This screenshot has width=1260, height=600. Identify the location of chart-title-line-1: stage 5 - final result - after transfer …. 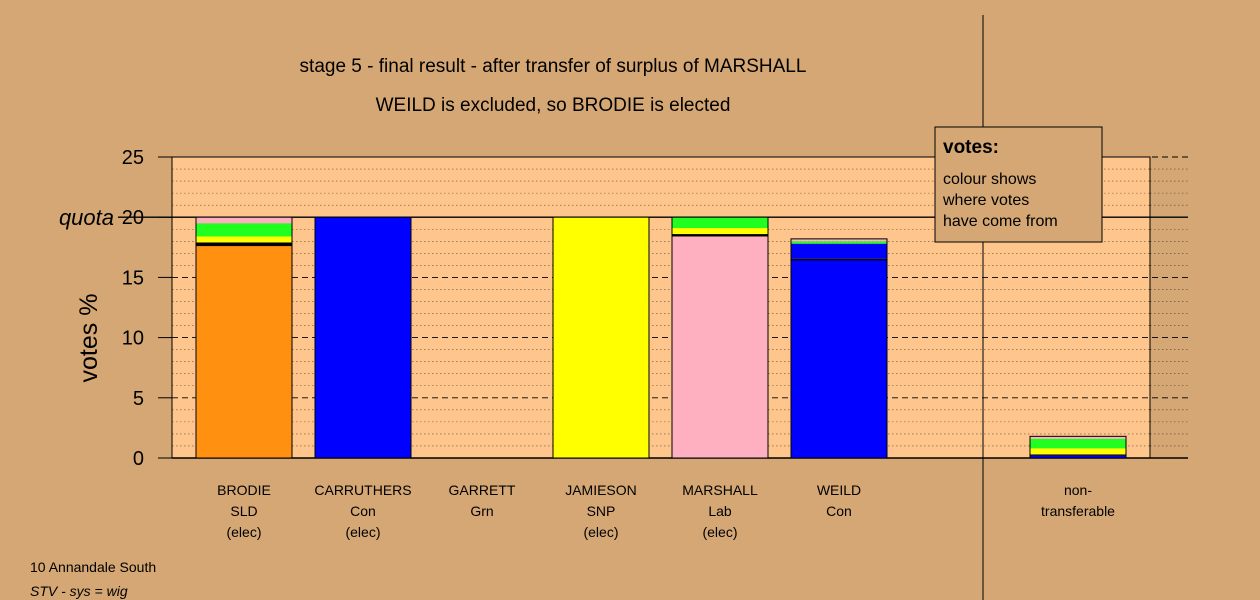
(553, 66).